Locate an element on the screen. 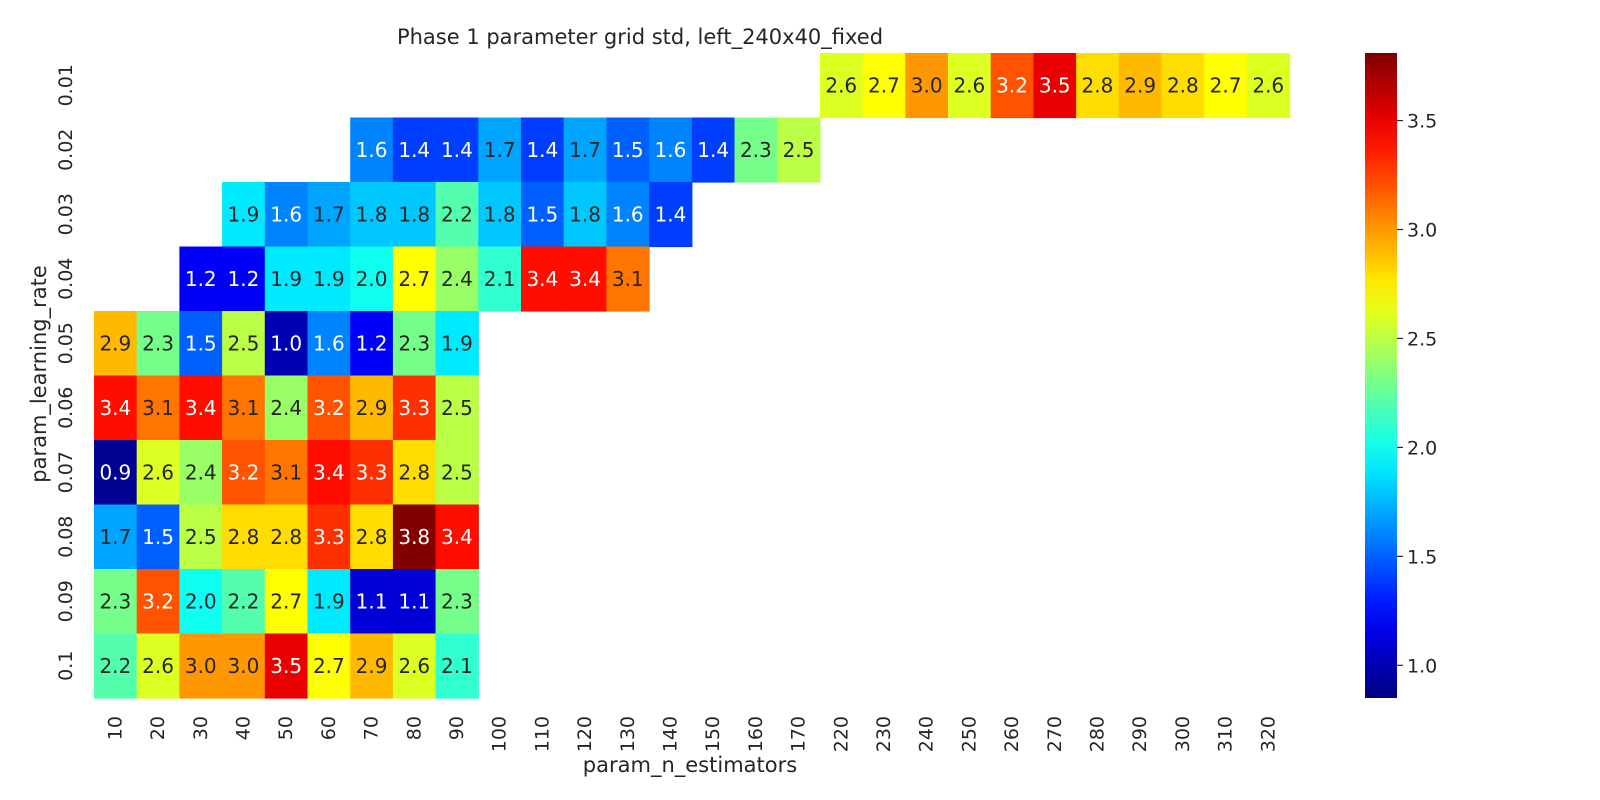  colorbar-tick-label: 2.0 is located at coordinates (1422, 448).